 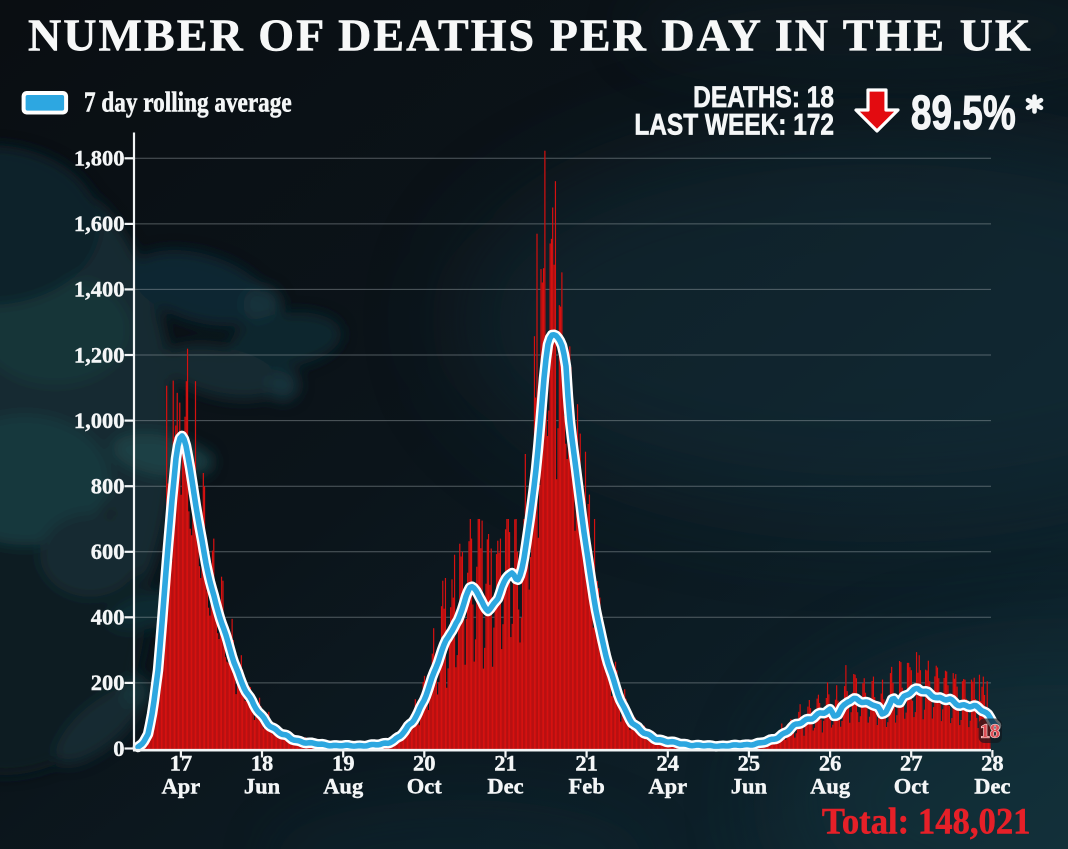 I want to click on svg-text: 27, so click(x=911, y=763).